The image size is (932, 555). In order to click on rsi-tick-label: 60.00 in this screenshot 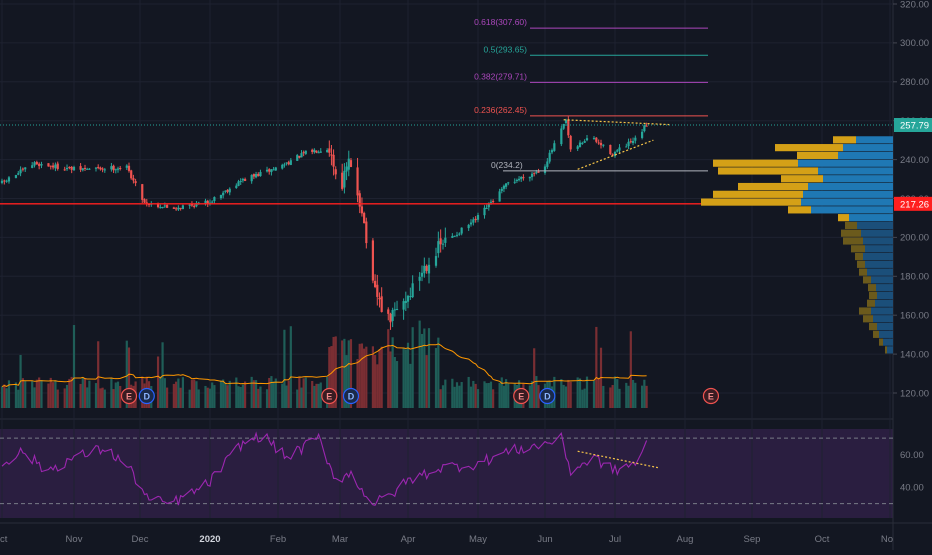, I will do `click(912, 455)`.